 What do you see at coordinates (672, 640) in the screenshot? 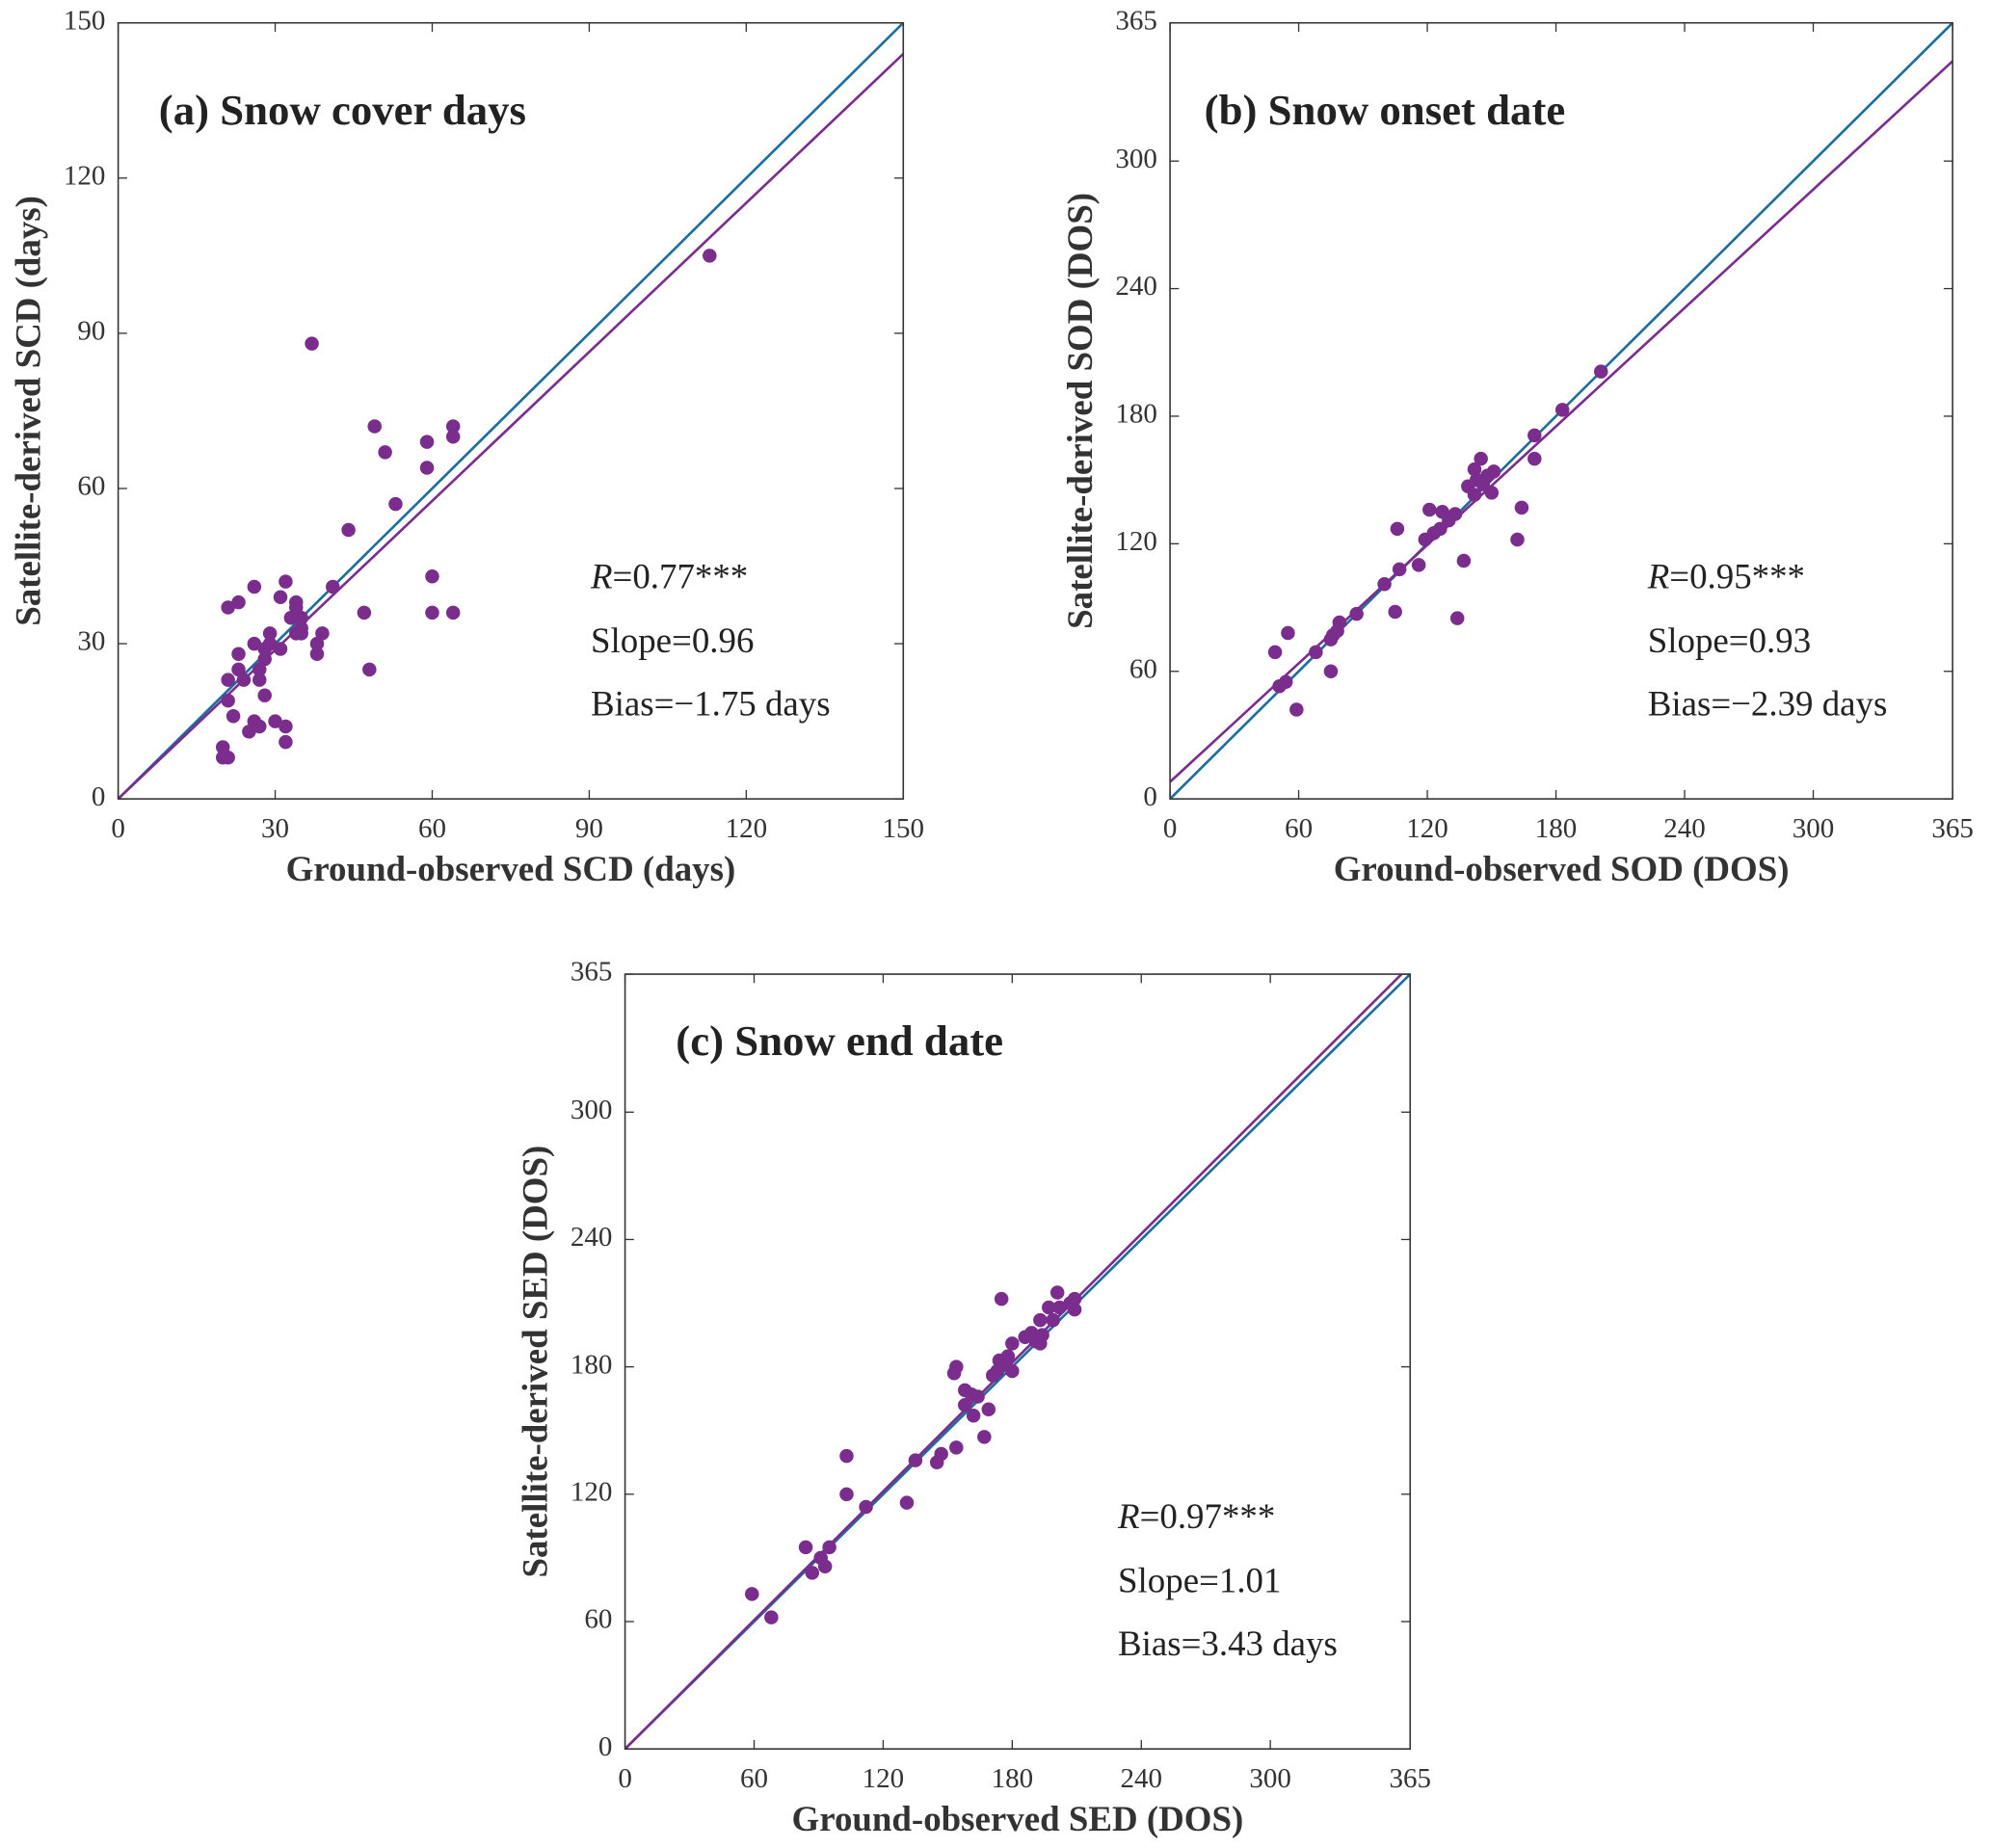
I see `slope-stat: Slope=0.96` at bounding box center [672, 640].